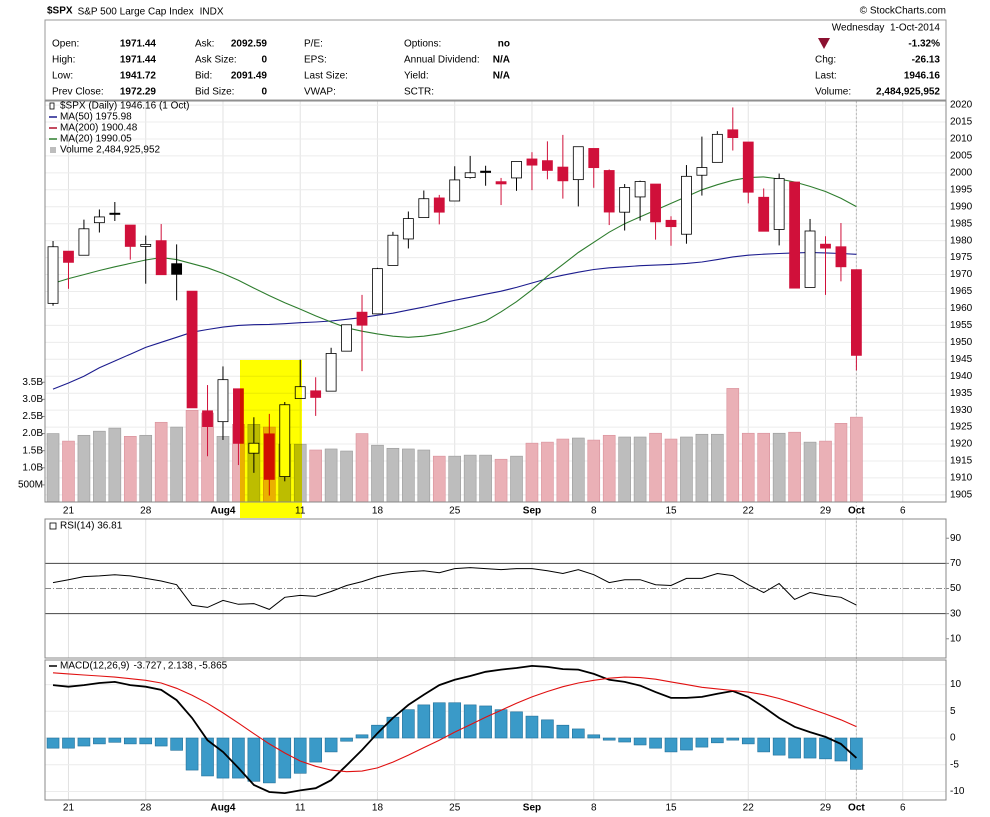  I want to click on y-tick-label: 1935, so click(961, 393).